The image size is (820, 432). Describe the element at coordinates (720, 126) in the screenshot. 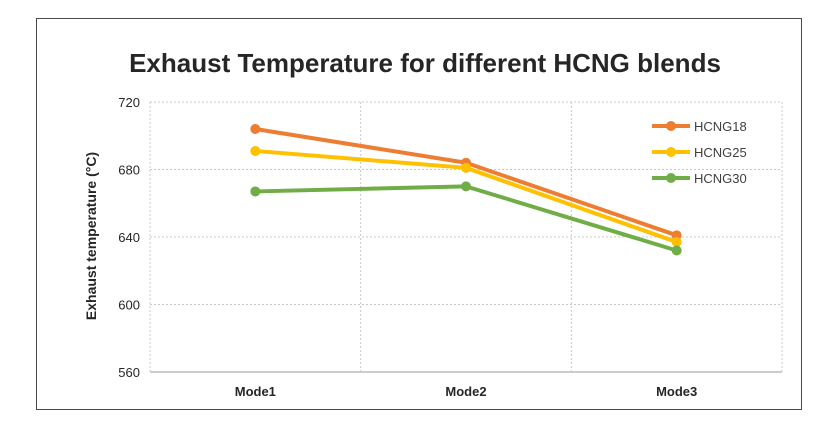

I see `legend-label: HCNG18` at that location.